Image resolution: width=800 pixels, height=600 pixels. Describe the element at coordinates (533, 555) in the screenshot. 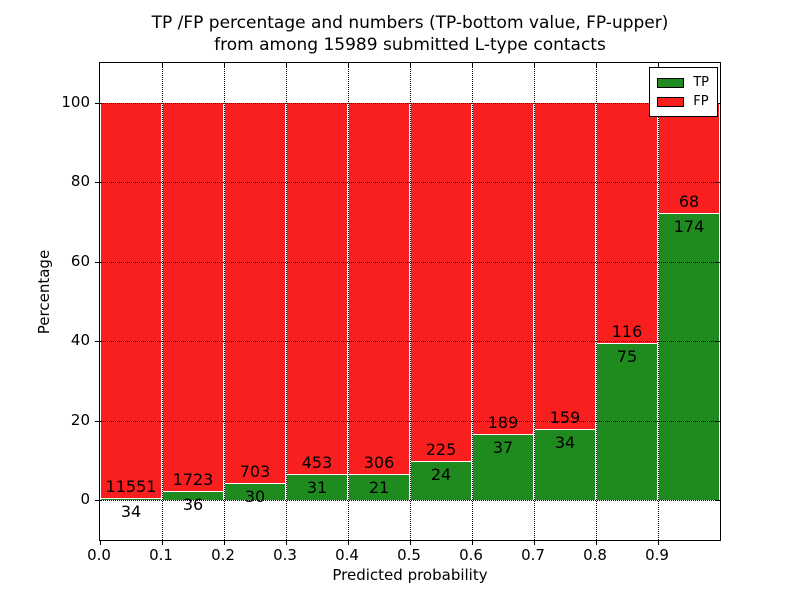

I see `x-tick-label: 0.7` at that location.